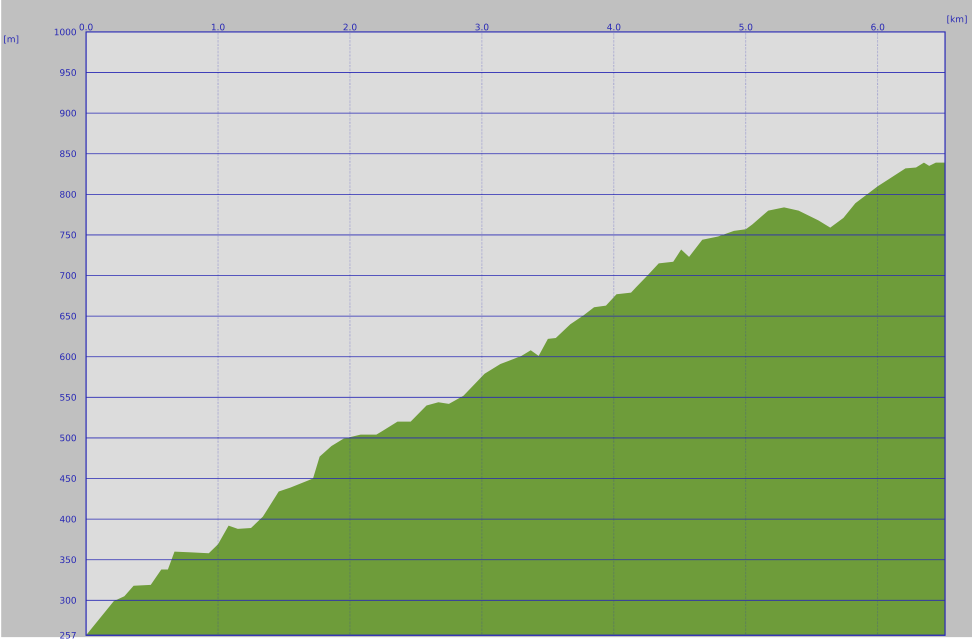  I want to click on y-tick-label: 600, so click(68, 356).